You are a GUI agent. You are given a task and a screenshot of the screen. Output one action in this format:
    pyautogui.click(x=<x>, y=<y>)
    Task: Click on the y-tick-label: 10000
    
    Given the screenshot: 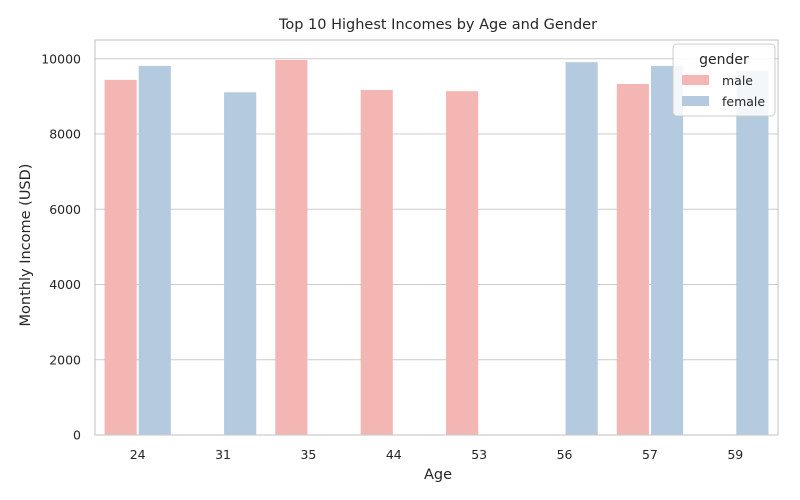 What is the action you would take?
    pyautogui.click(x=61, y=58)
    